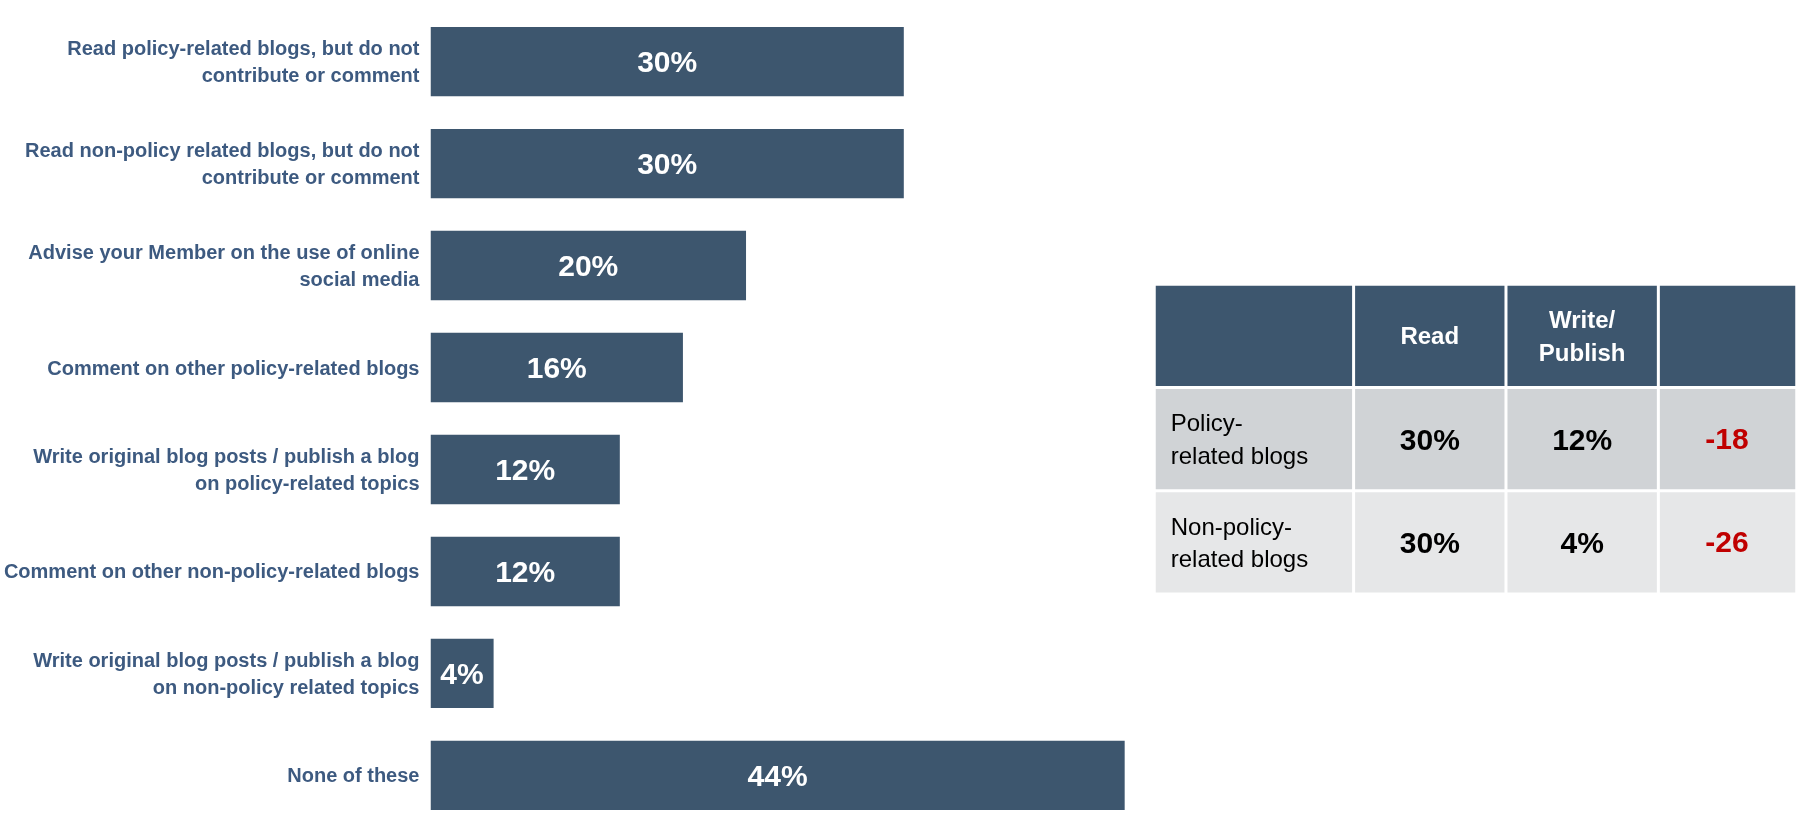 Image resolution: width=1814 pixels, height=836 pixels. Describe the element at coordinates (224, 265) in the screenshot. I see `y-tick-label: Advise your Member on the use of online social media` at that location.